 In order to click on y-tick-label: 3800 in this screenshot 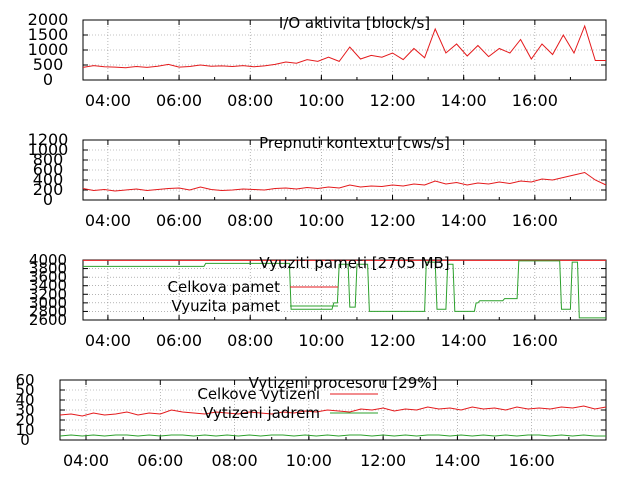, I will do `click(48, 269)`.